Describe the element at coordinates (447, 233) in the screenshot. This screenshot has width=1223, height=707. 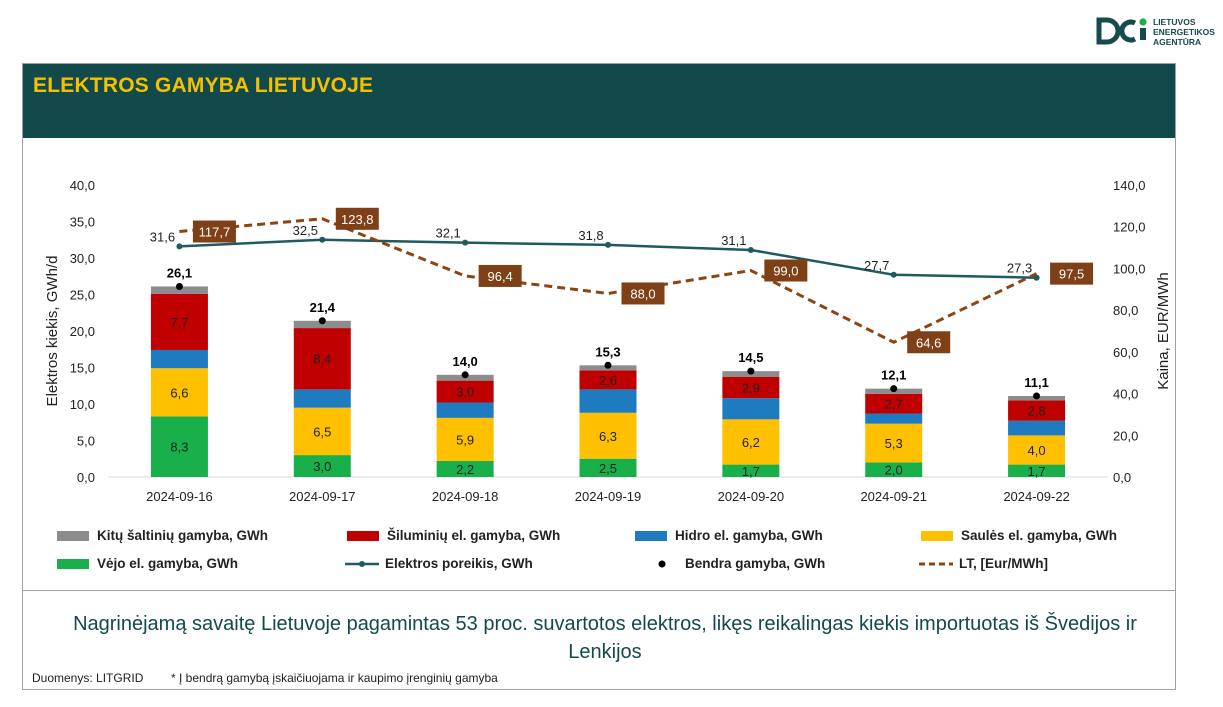
I see `demand-label: 32,1` at that location.